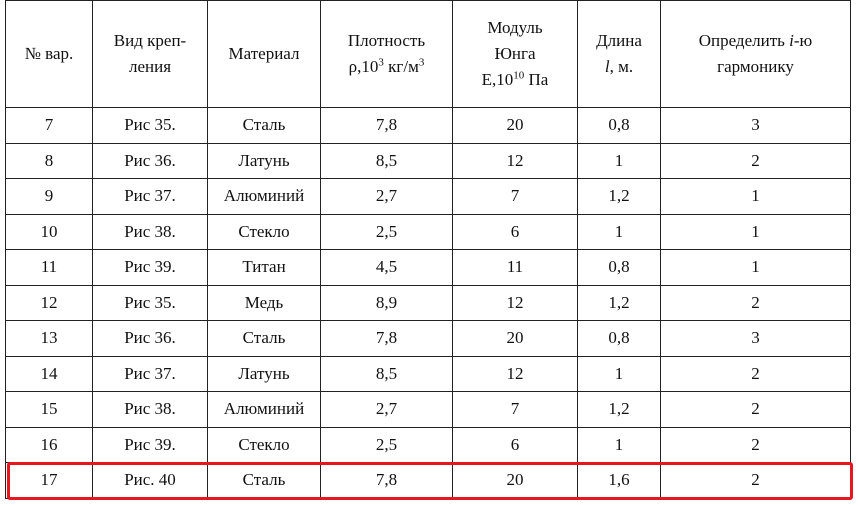  Describe the element at coordinates (49, 160) in the screenshot. I see `table-cell: 8` at that location.